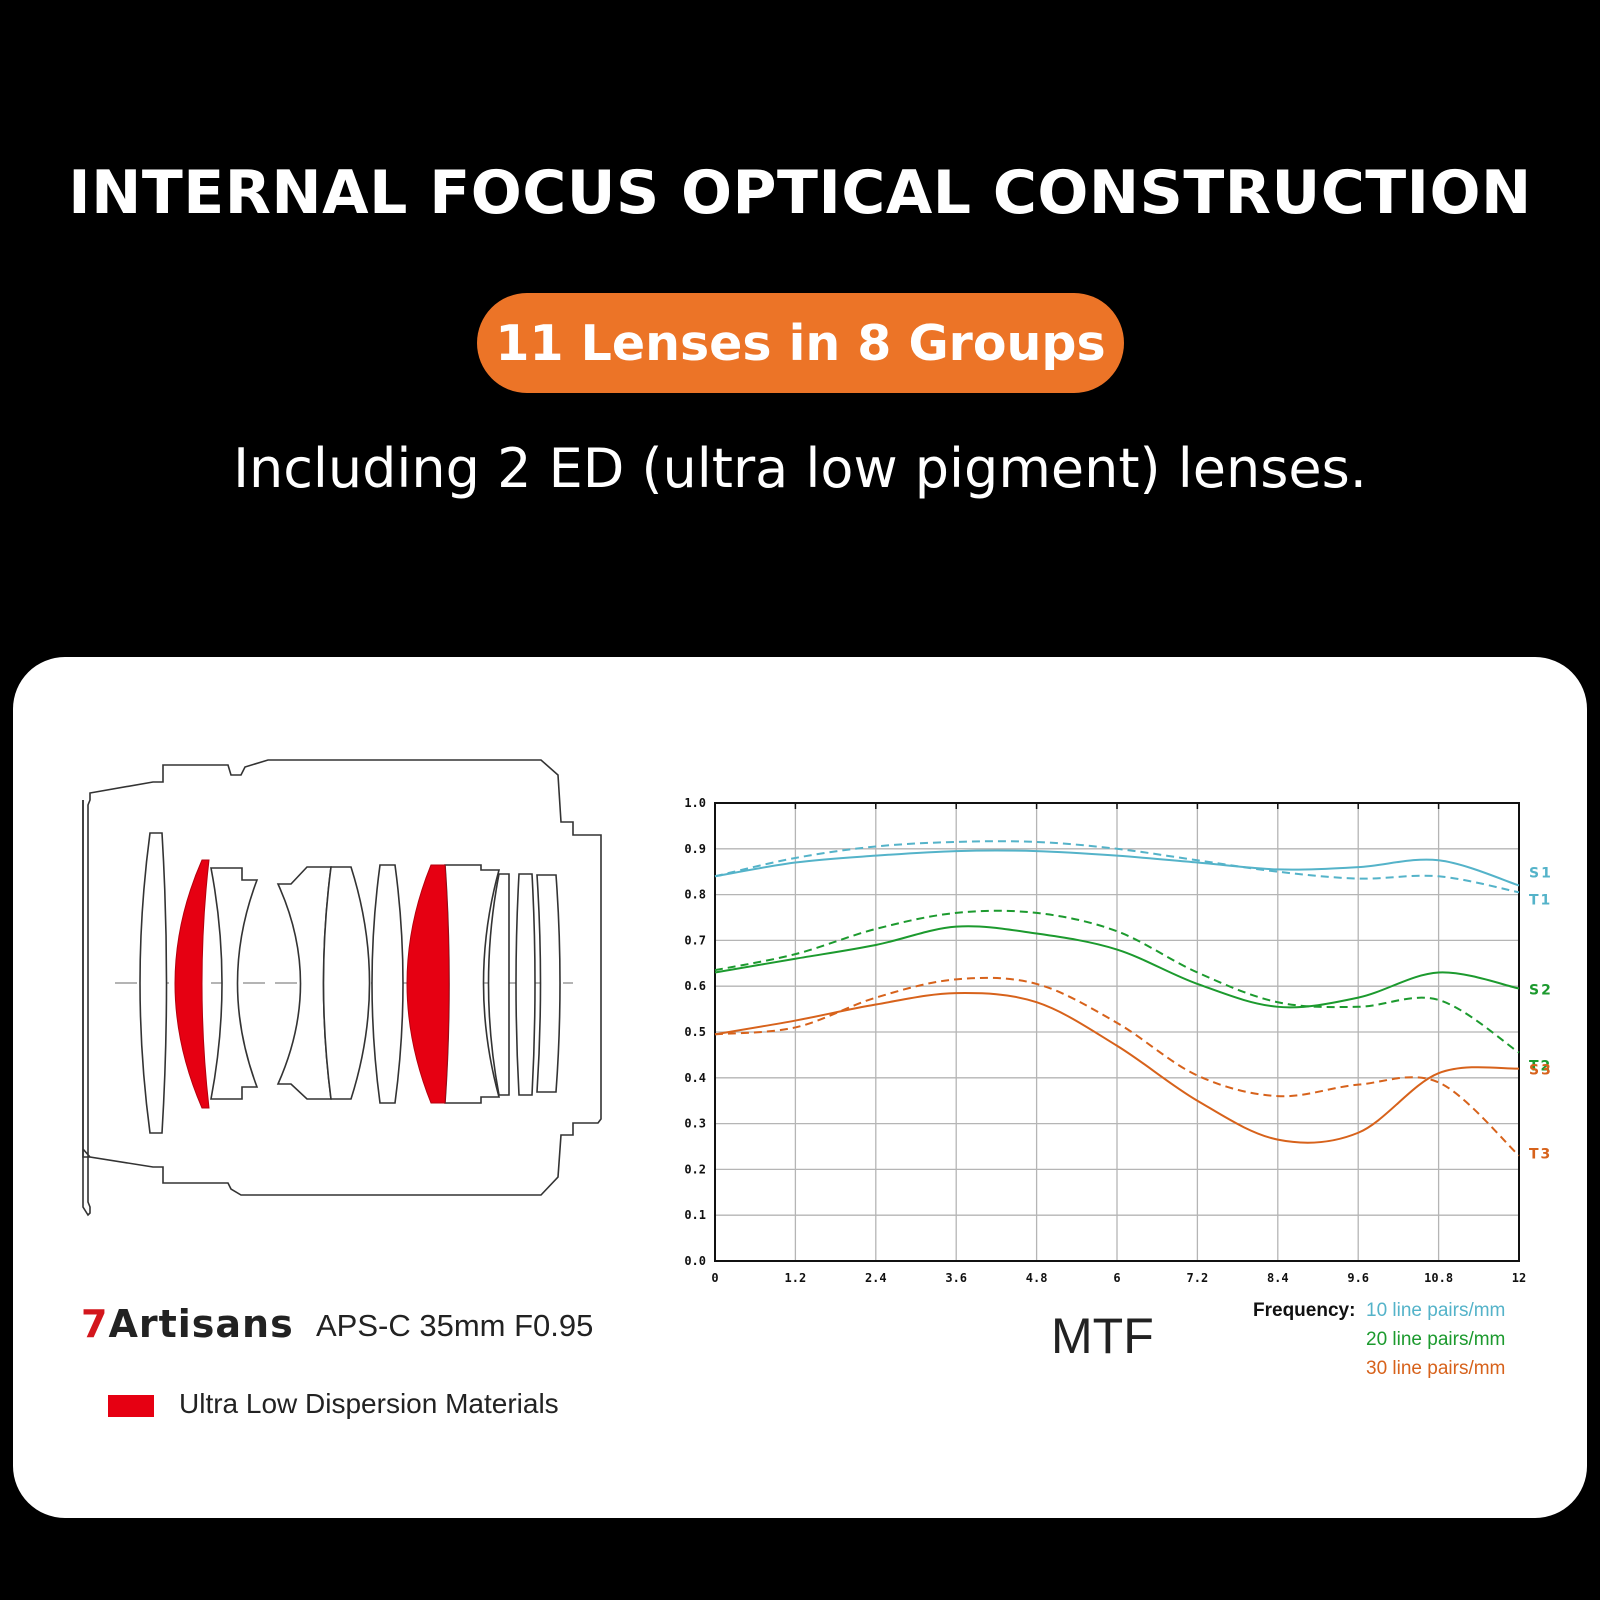  Describe the element at coordinates (1540, 900) in the screenshot. I see `series-label-t1: T1` at that location.